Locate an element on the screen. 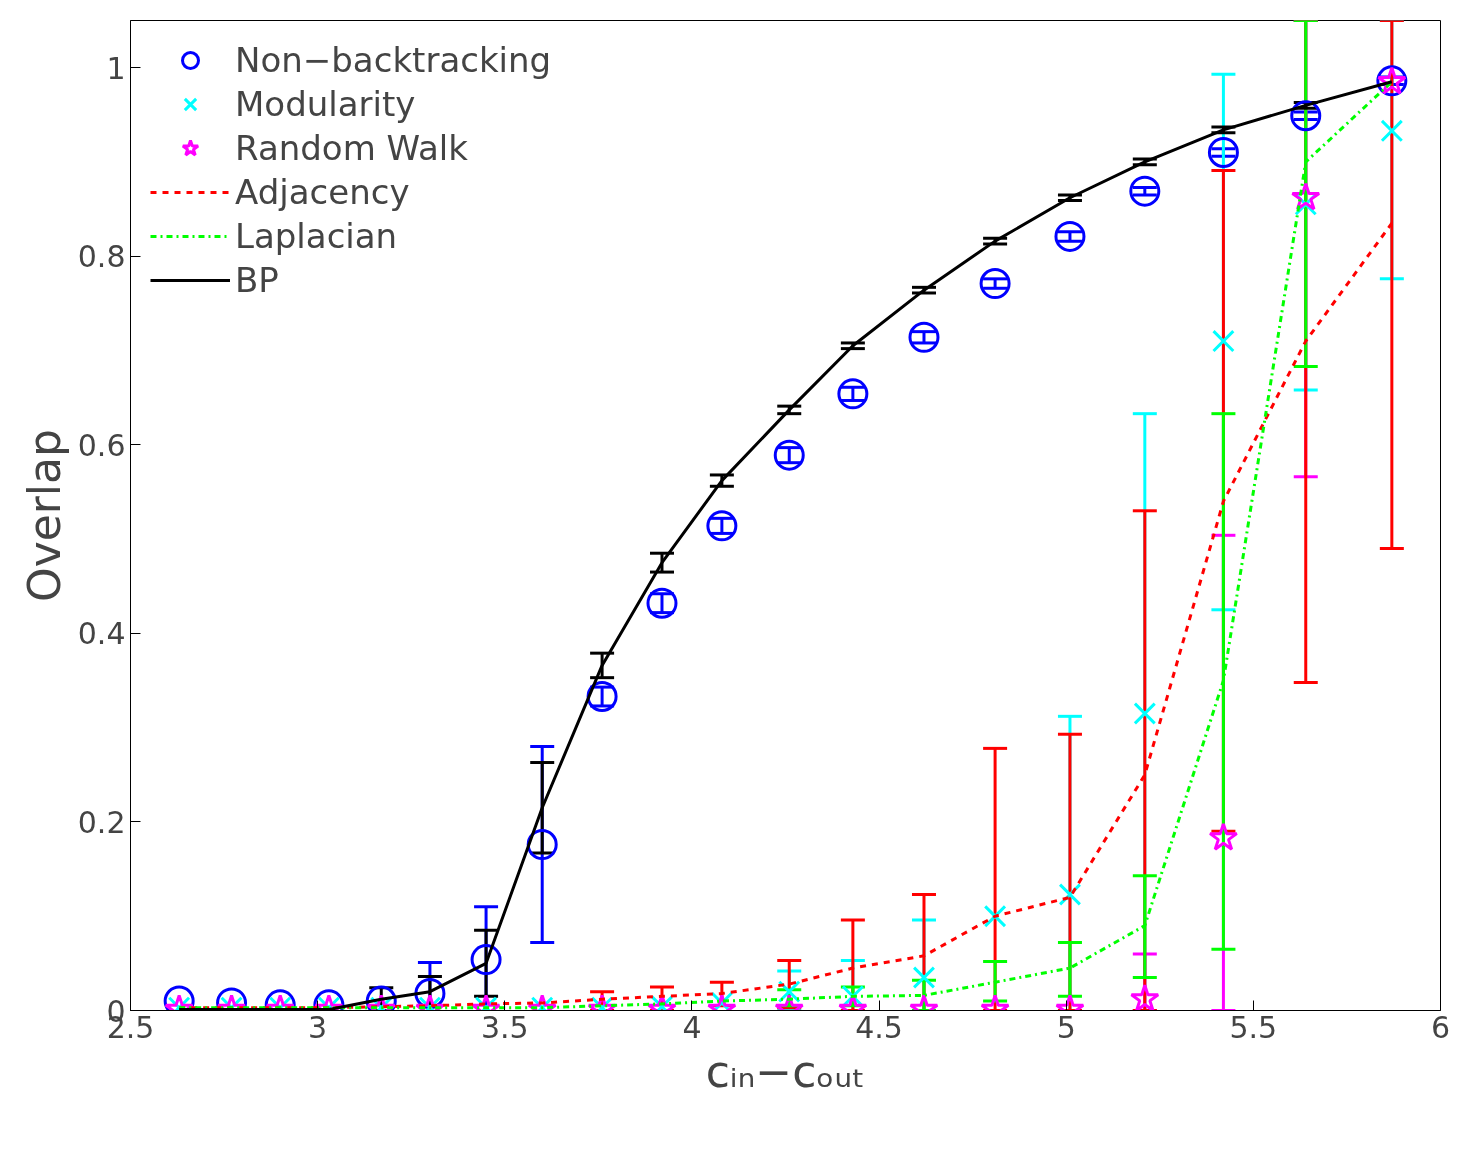  y-axis-title: Overlap is located at coordinates (44, 515).